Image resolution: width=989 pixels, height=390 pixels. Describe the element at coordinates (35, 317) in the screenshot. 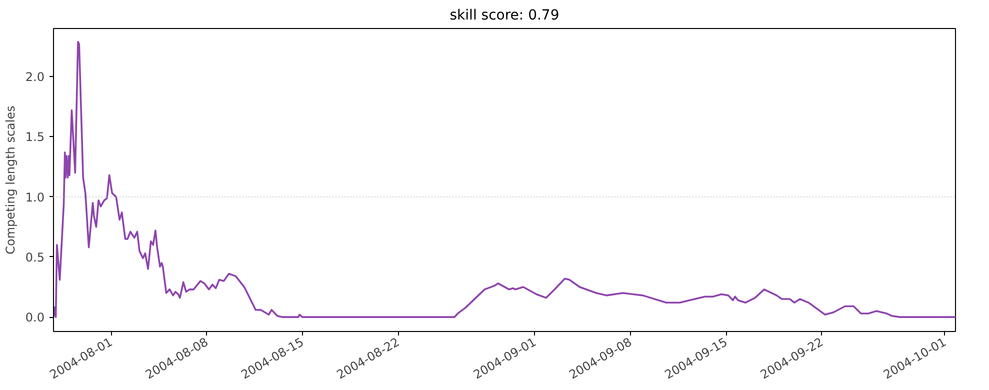

I see `y-tick-label: 0.0` at that location.